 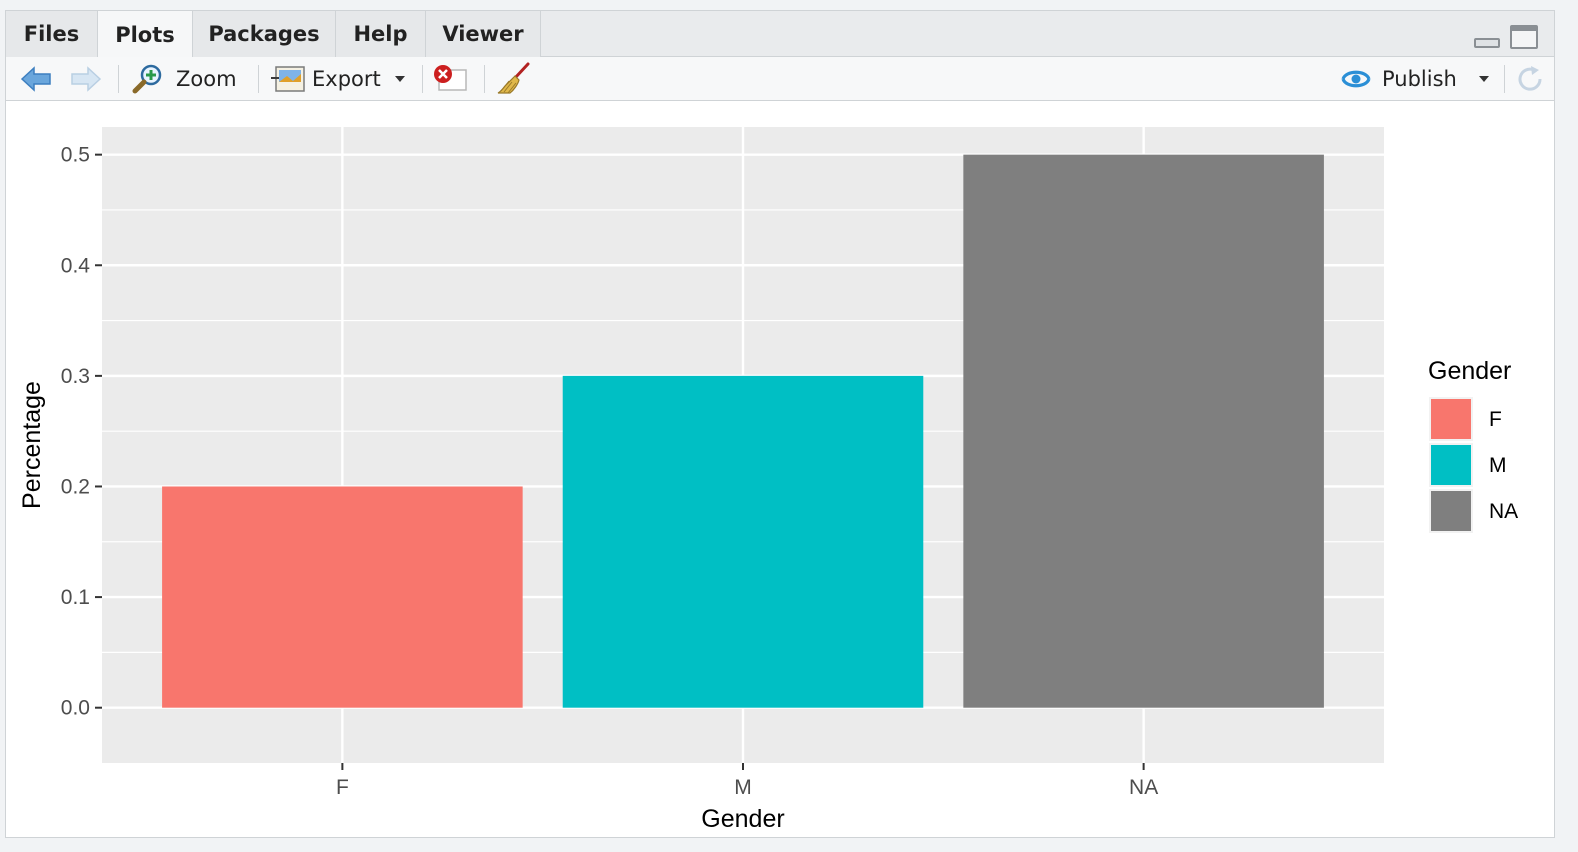 I want to click on remove-plot-button, so click(x=450, y=79).